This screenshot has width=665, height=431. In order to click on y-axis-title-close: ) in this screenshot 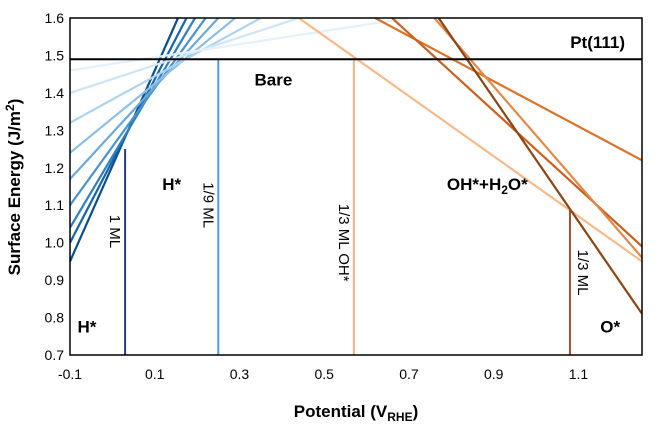, I will do `click(14, 102)`.